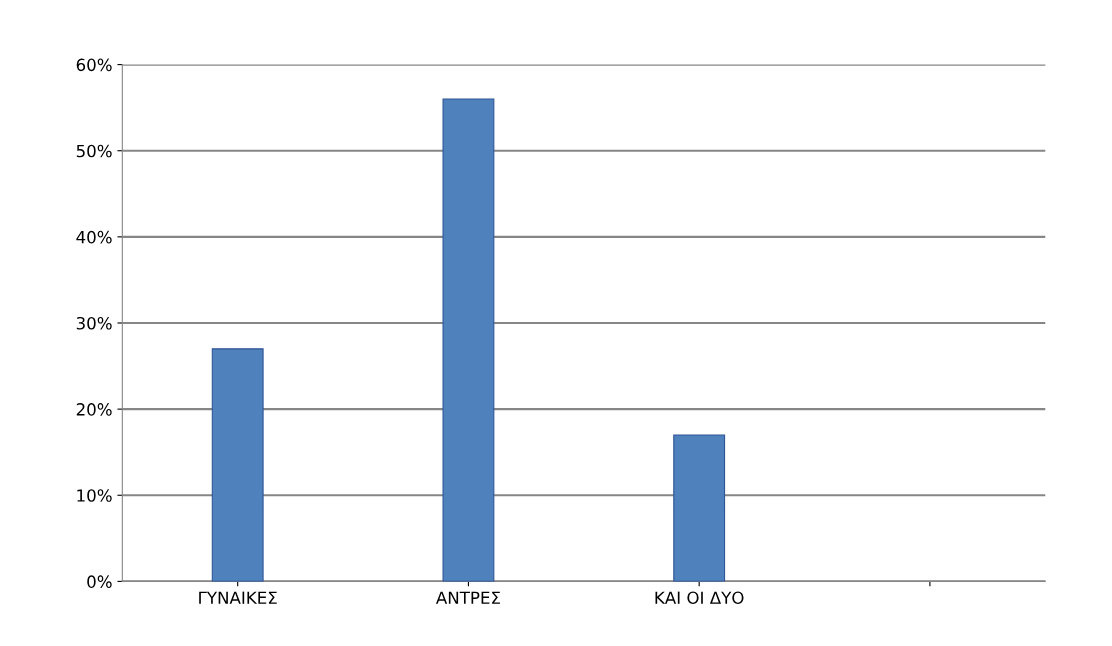 The height and width of the screenshot is (646, 1112). Describe the element at coordinates (94, 237) in the screenshot. I see `y-tick-label: 40%` at that location.